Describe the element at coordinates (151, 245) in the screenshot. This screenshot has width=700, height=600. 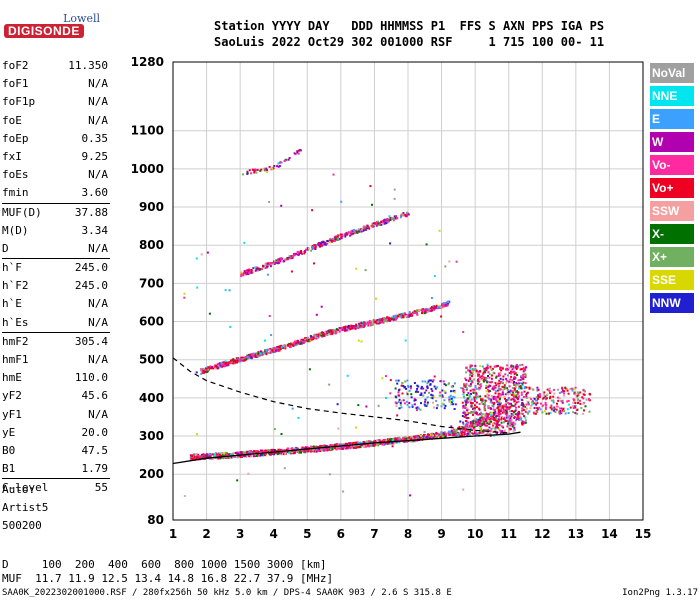
I see `y-tick-label: 800` at that location.